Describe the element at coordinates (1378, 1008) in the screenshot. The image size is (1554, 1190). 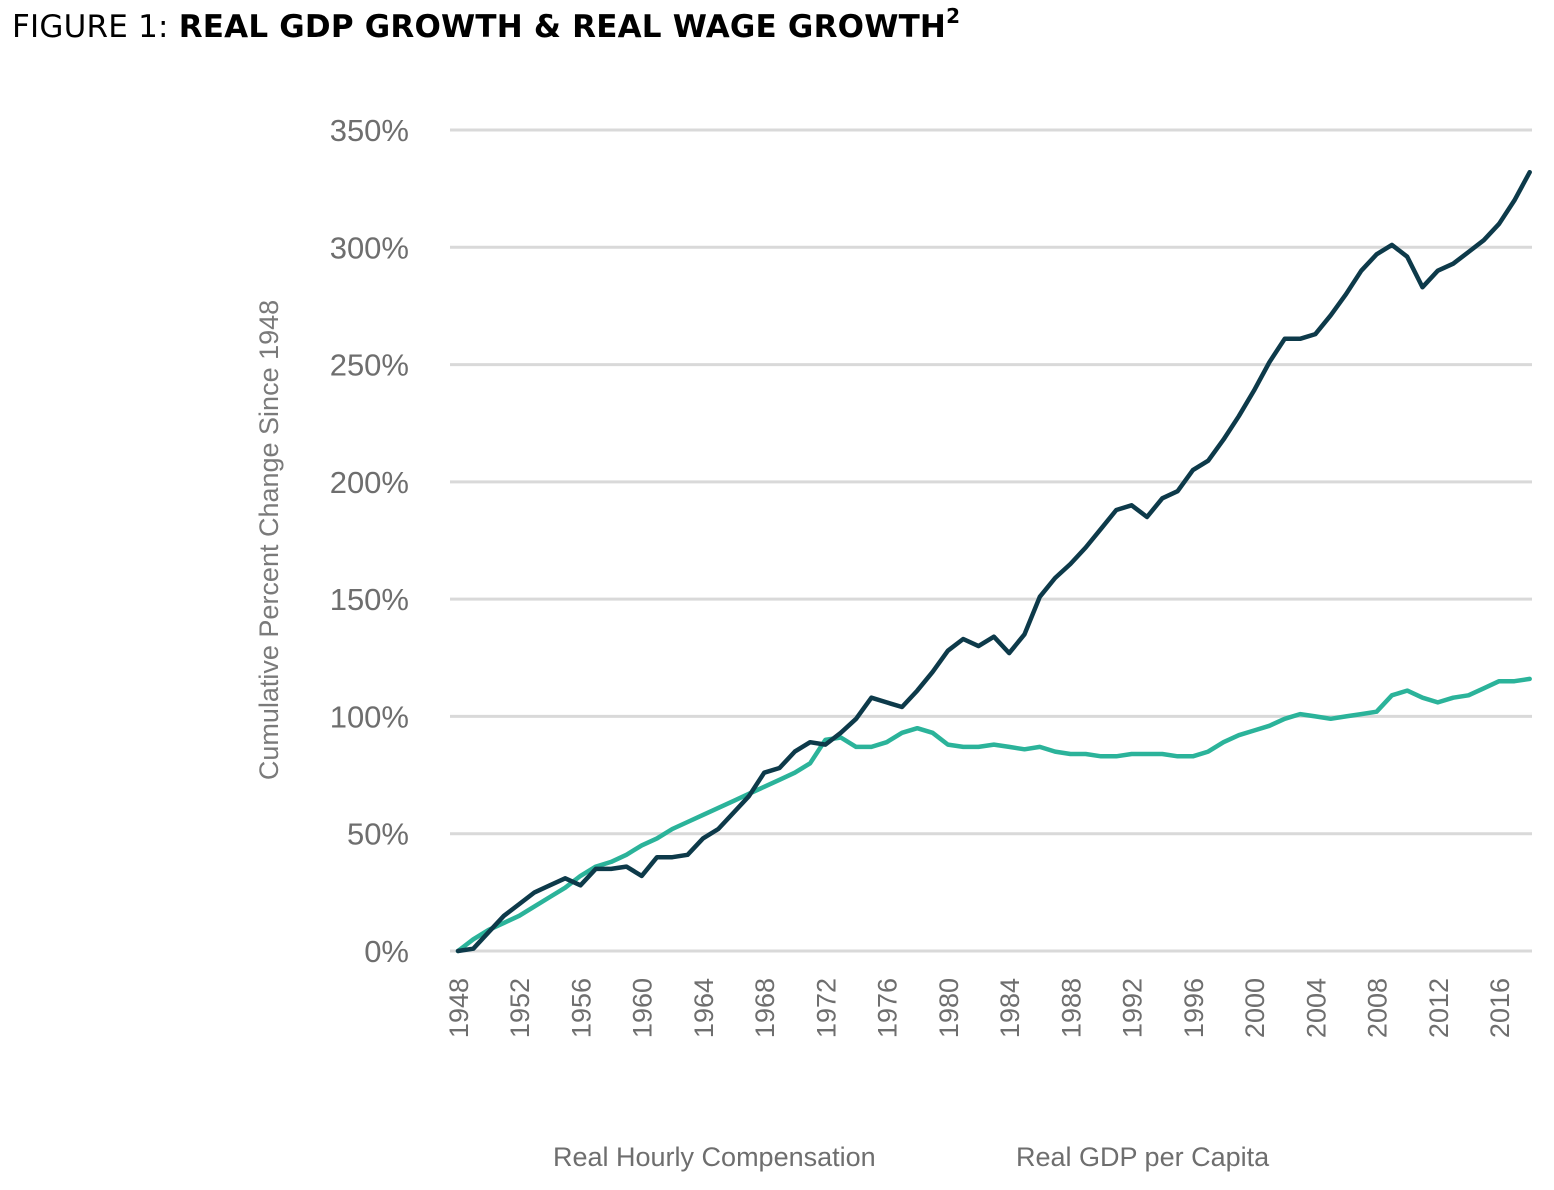
I see `x-tick-label: 2008` at that location.